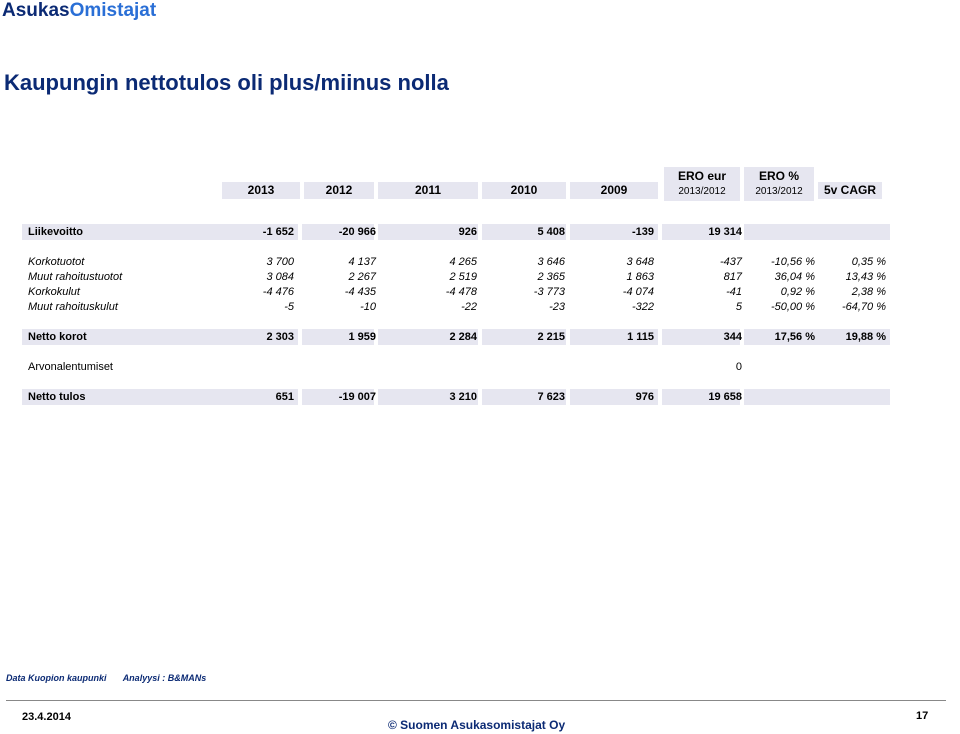  I want to click on row-label: Muut rahoituskulut, so click(73, 307).